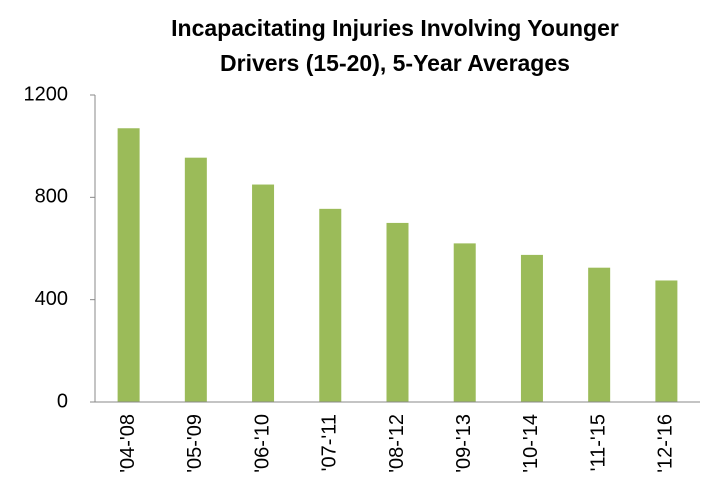 This screenshot has width=703, height=498. What do you see at coordinates (464, 443) in the screenshot?
I see `x-tick-label: '09-'13` at bounding box center [464, 443].